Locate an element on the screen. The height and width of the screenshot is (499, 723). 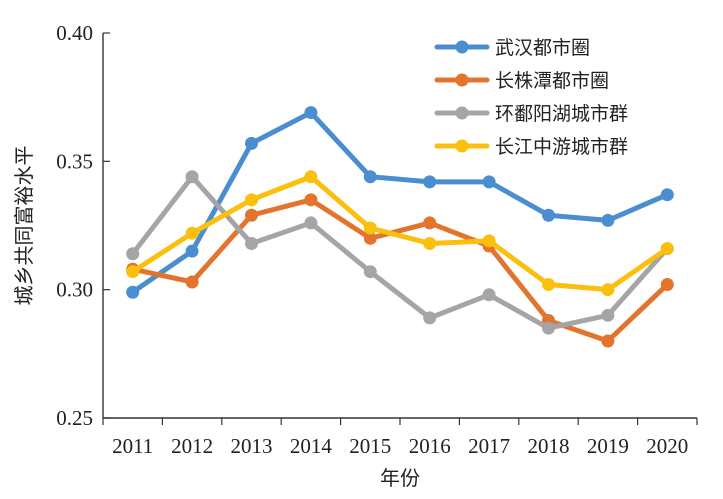
legend-label: 环鄱阳湖城市群 is located at coordinates (561, 114).